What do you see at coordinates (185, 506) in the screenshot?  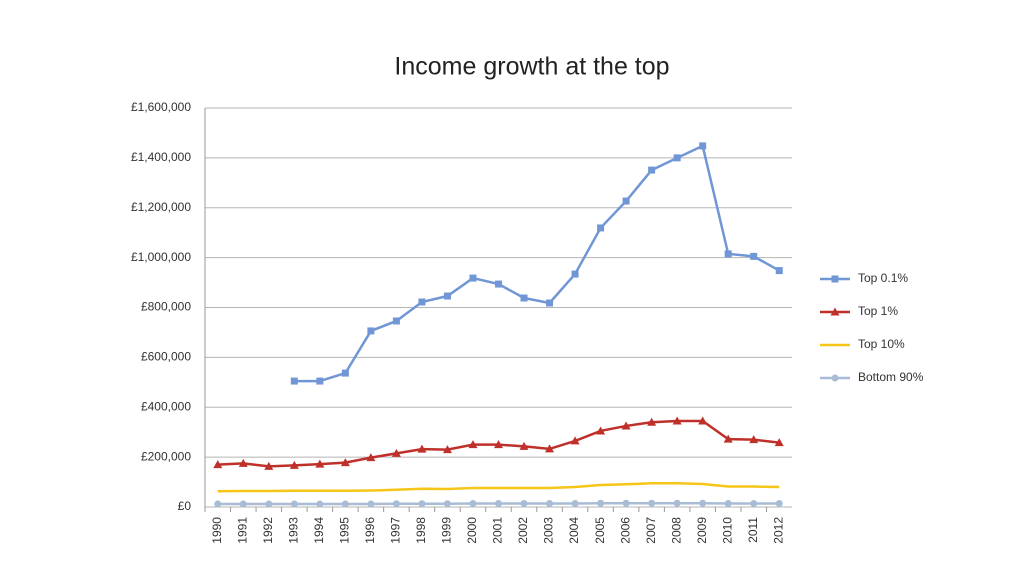 I see `y-tick-label: £0` at bounding box center [185, 506].